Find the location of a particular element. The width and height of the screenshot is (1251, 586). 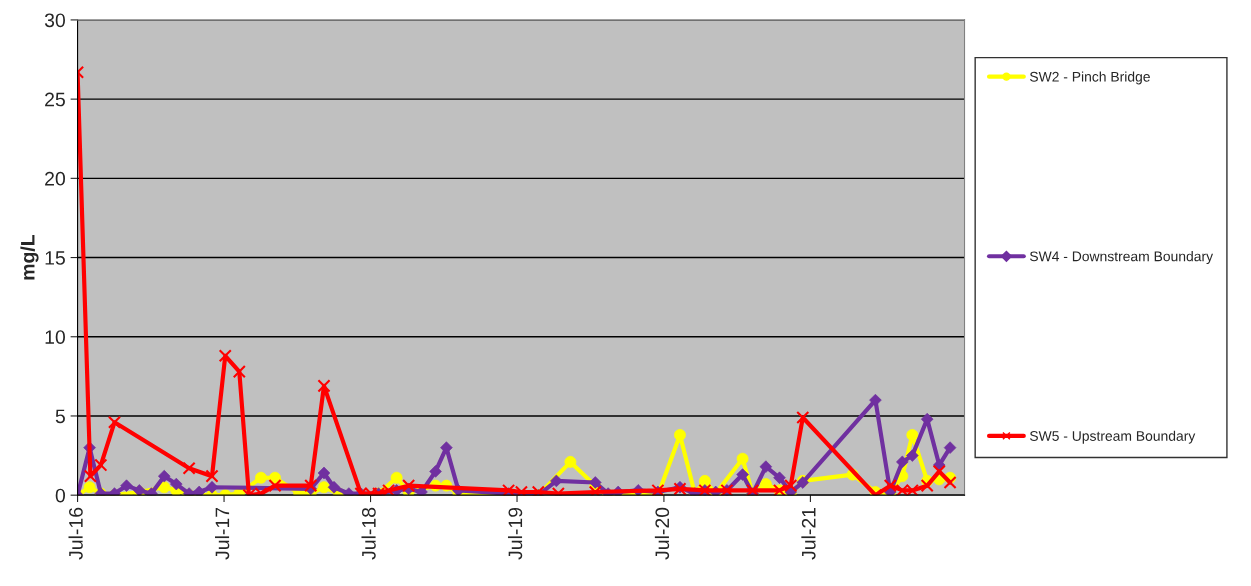

y-tick-label: 0 is located at coordinates (60, 495).